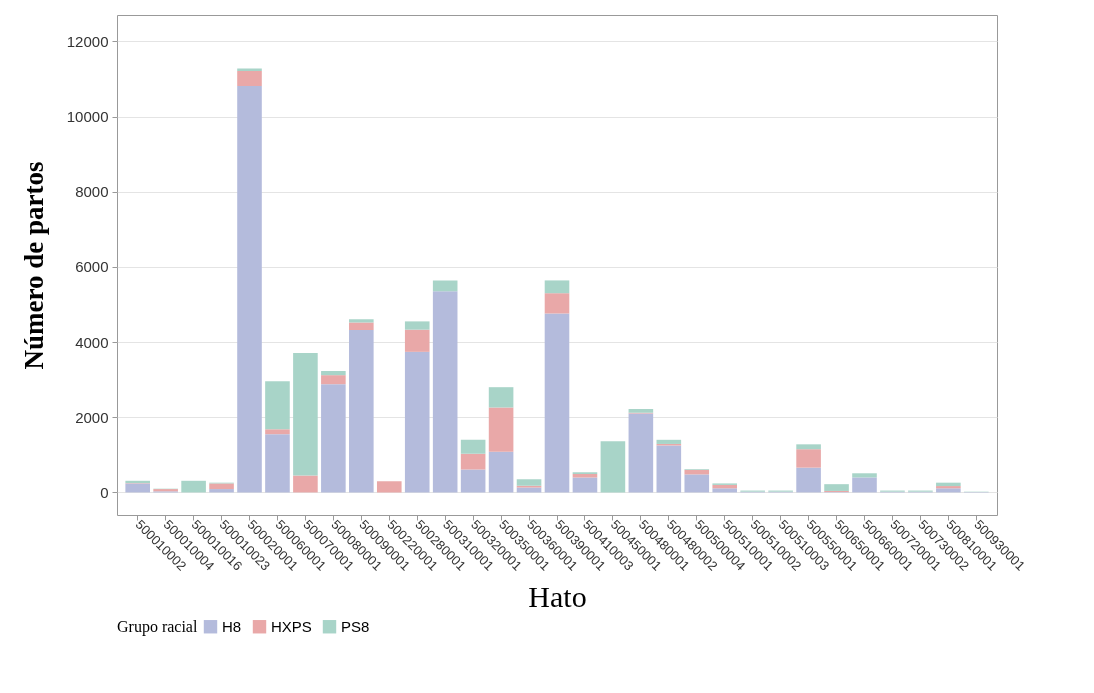  I want to click on legend-label: PS8, so click(355, 626).